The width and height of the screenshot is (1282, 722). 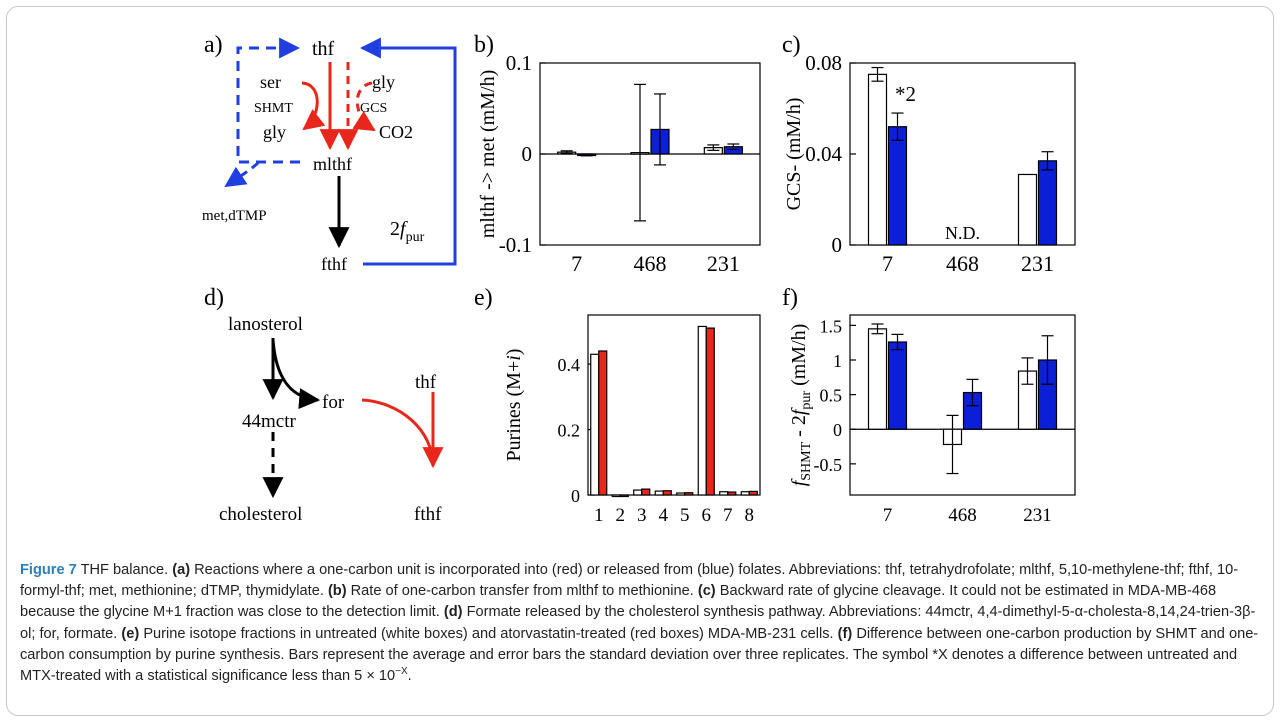 What do you see at coordinates (407, 231) in the screenshot?
I see `label-2fpur: 2fpur` at bounding box center [407, 231].